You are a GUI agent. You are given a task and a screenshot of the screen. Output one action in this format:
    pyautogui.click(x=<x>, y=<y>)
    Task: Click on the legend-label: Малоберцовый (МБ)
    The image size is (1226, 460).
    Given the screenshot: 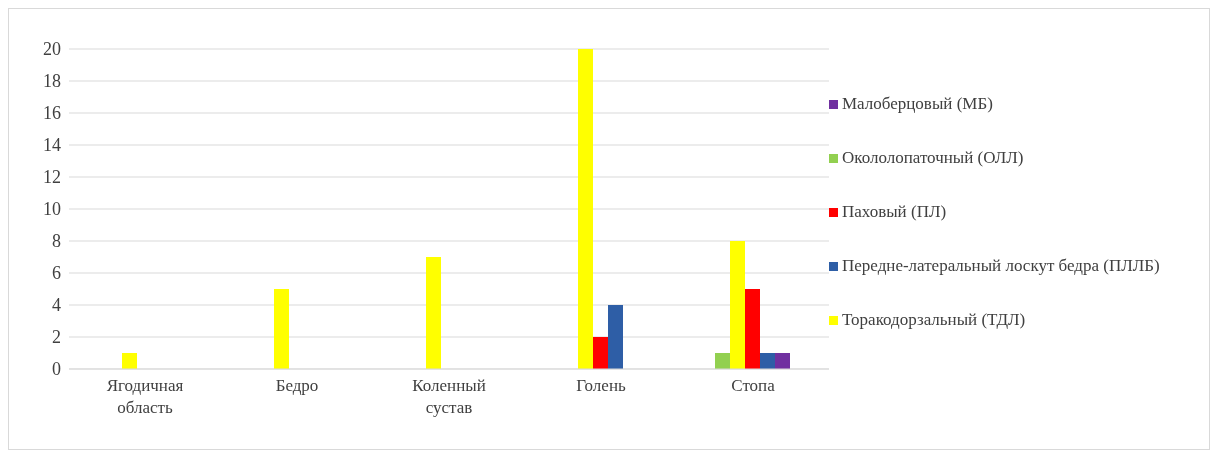 What is the action you would take?
    pyautogui.click(x=917, y=104)
    